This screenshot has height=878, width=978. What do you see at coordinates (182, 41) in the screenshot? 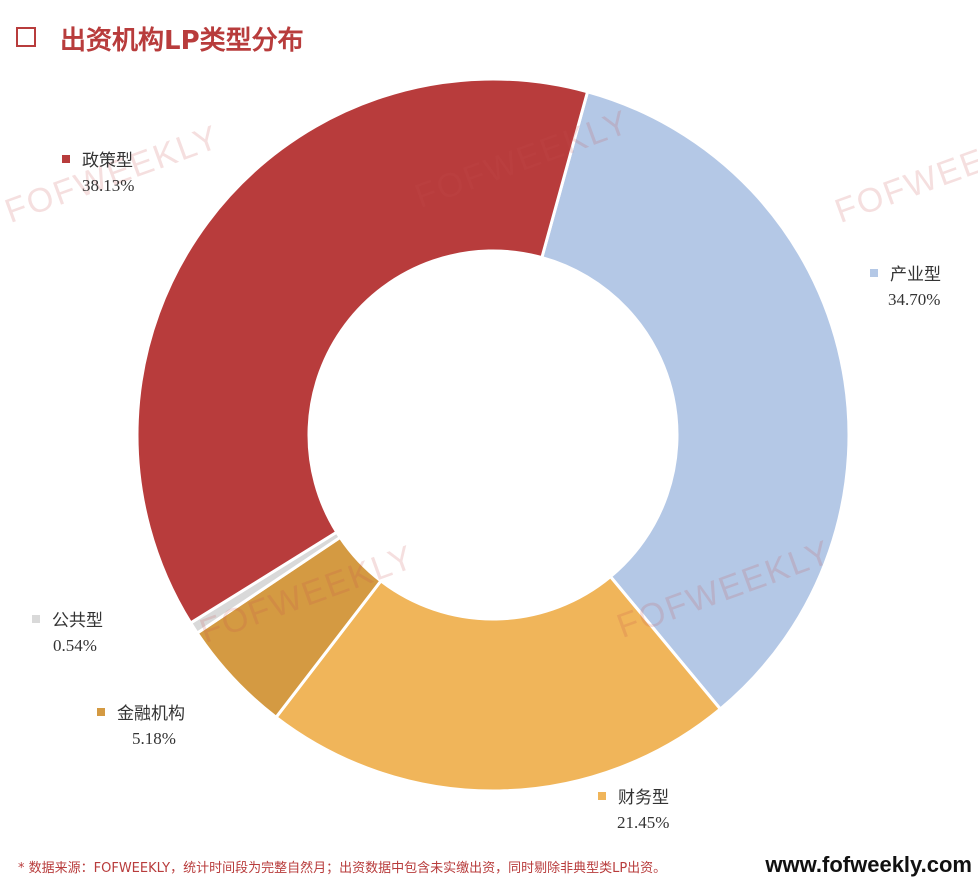
I see `chart-title: 出资机构LP类型分布` at bounding box center [182, 41].